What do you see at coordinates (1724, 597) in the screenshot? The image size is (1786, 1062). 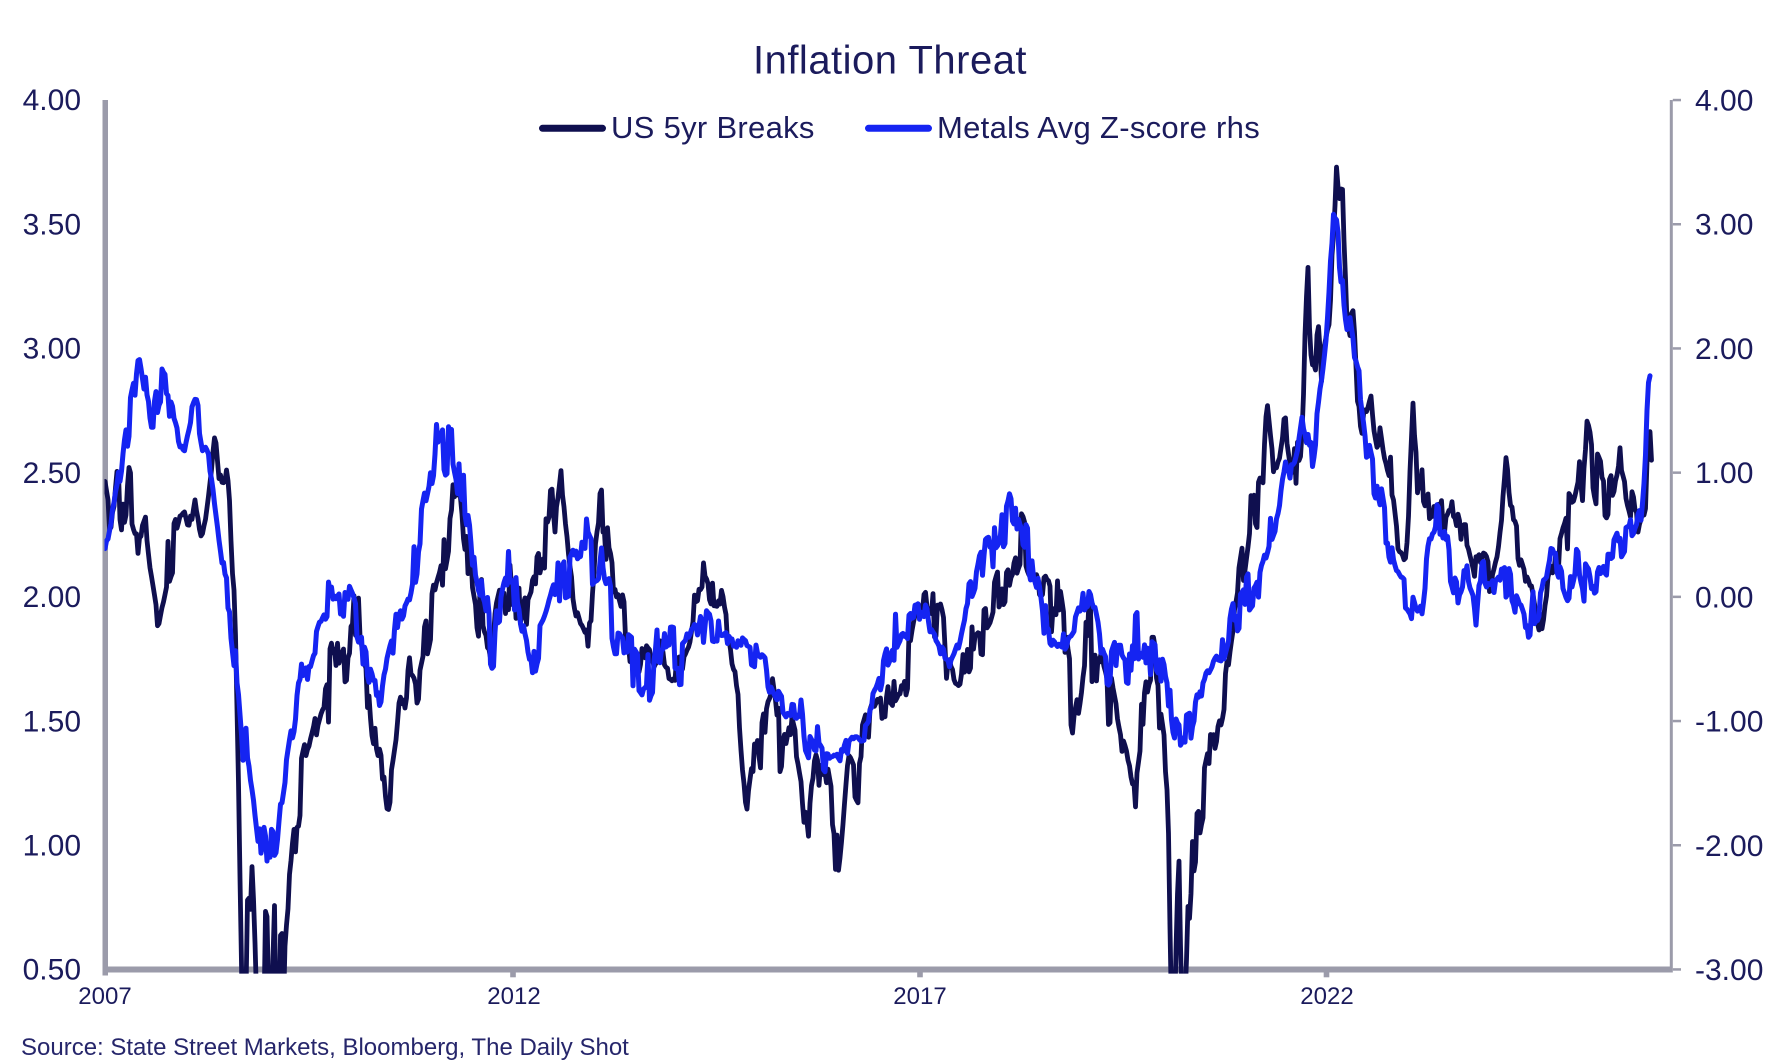 I see `svg-text: 0.00` at bounding box center [1724, 597].